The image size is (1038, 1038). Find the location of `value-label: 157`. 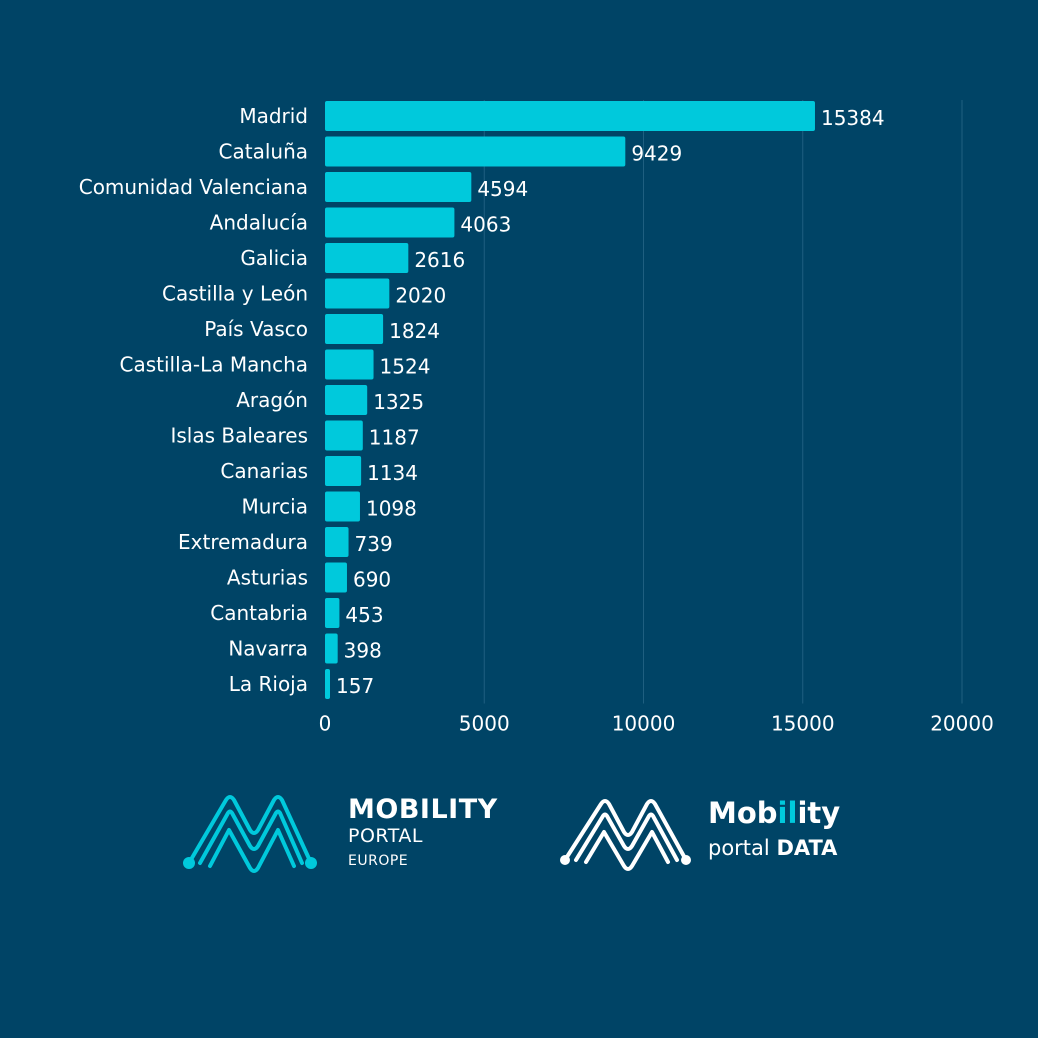

value-label: 157 is located at coordinates (355, 686).